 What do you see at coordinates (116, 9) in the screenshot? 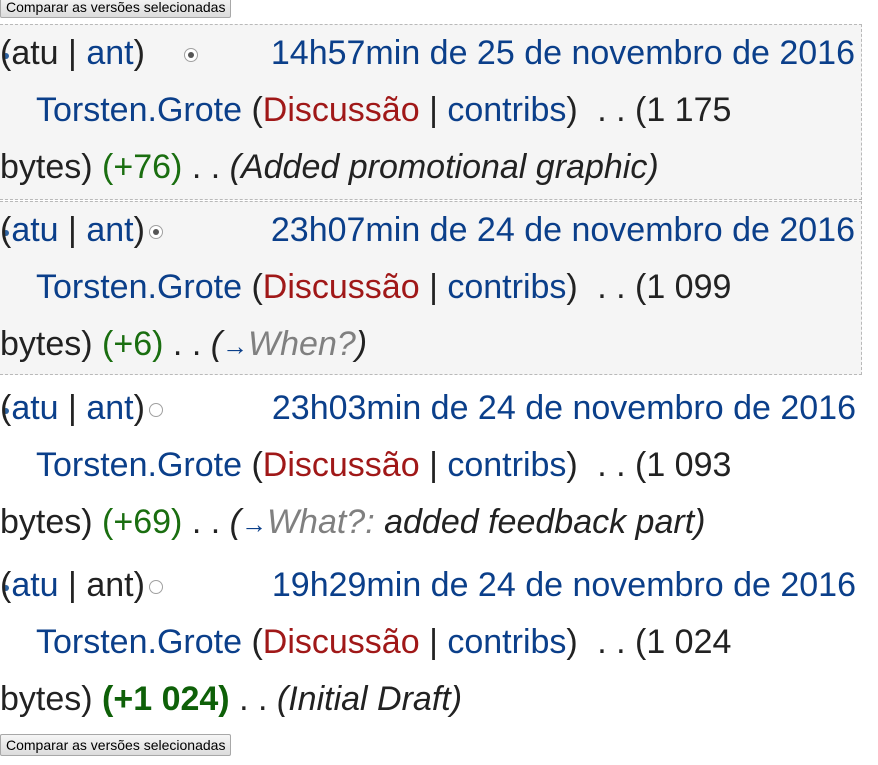
I see `compare-versions-button-top: Comparar as versões selecionadas` at bounding box center [116, 9].